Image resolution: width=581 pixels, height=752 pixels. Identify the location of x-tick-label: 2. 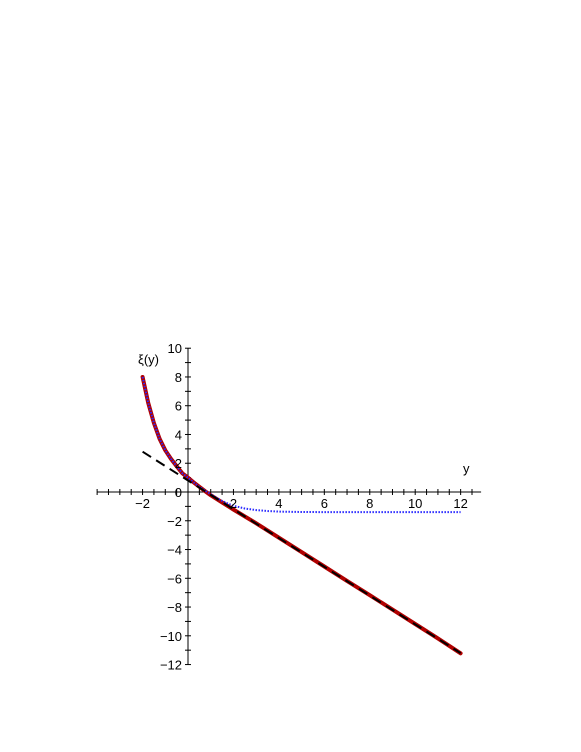
(233, 503).